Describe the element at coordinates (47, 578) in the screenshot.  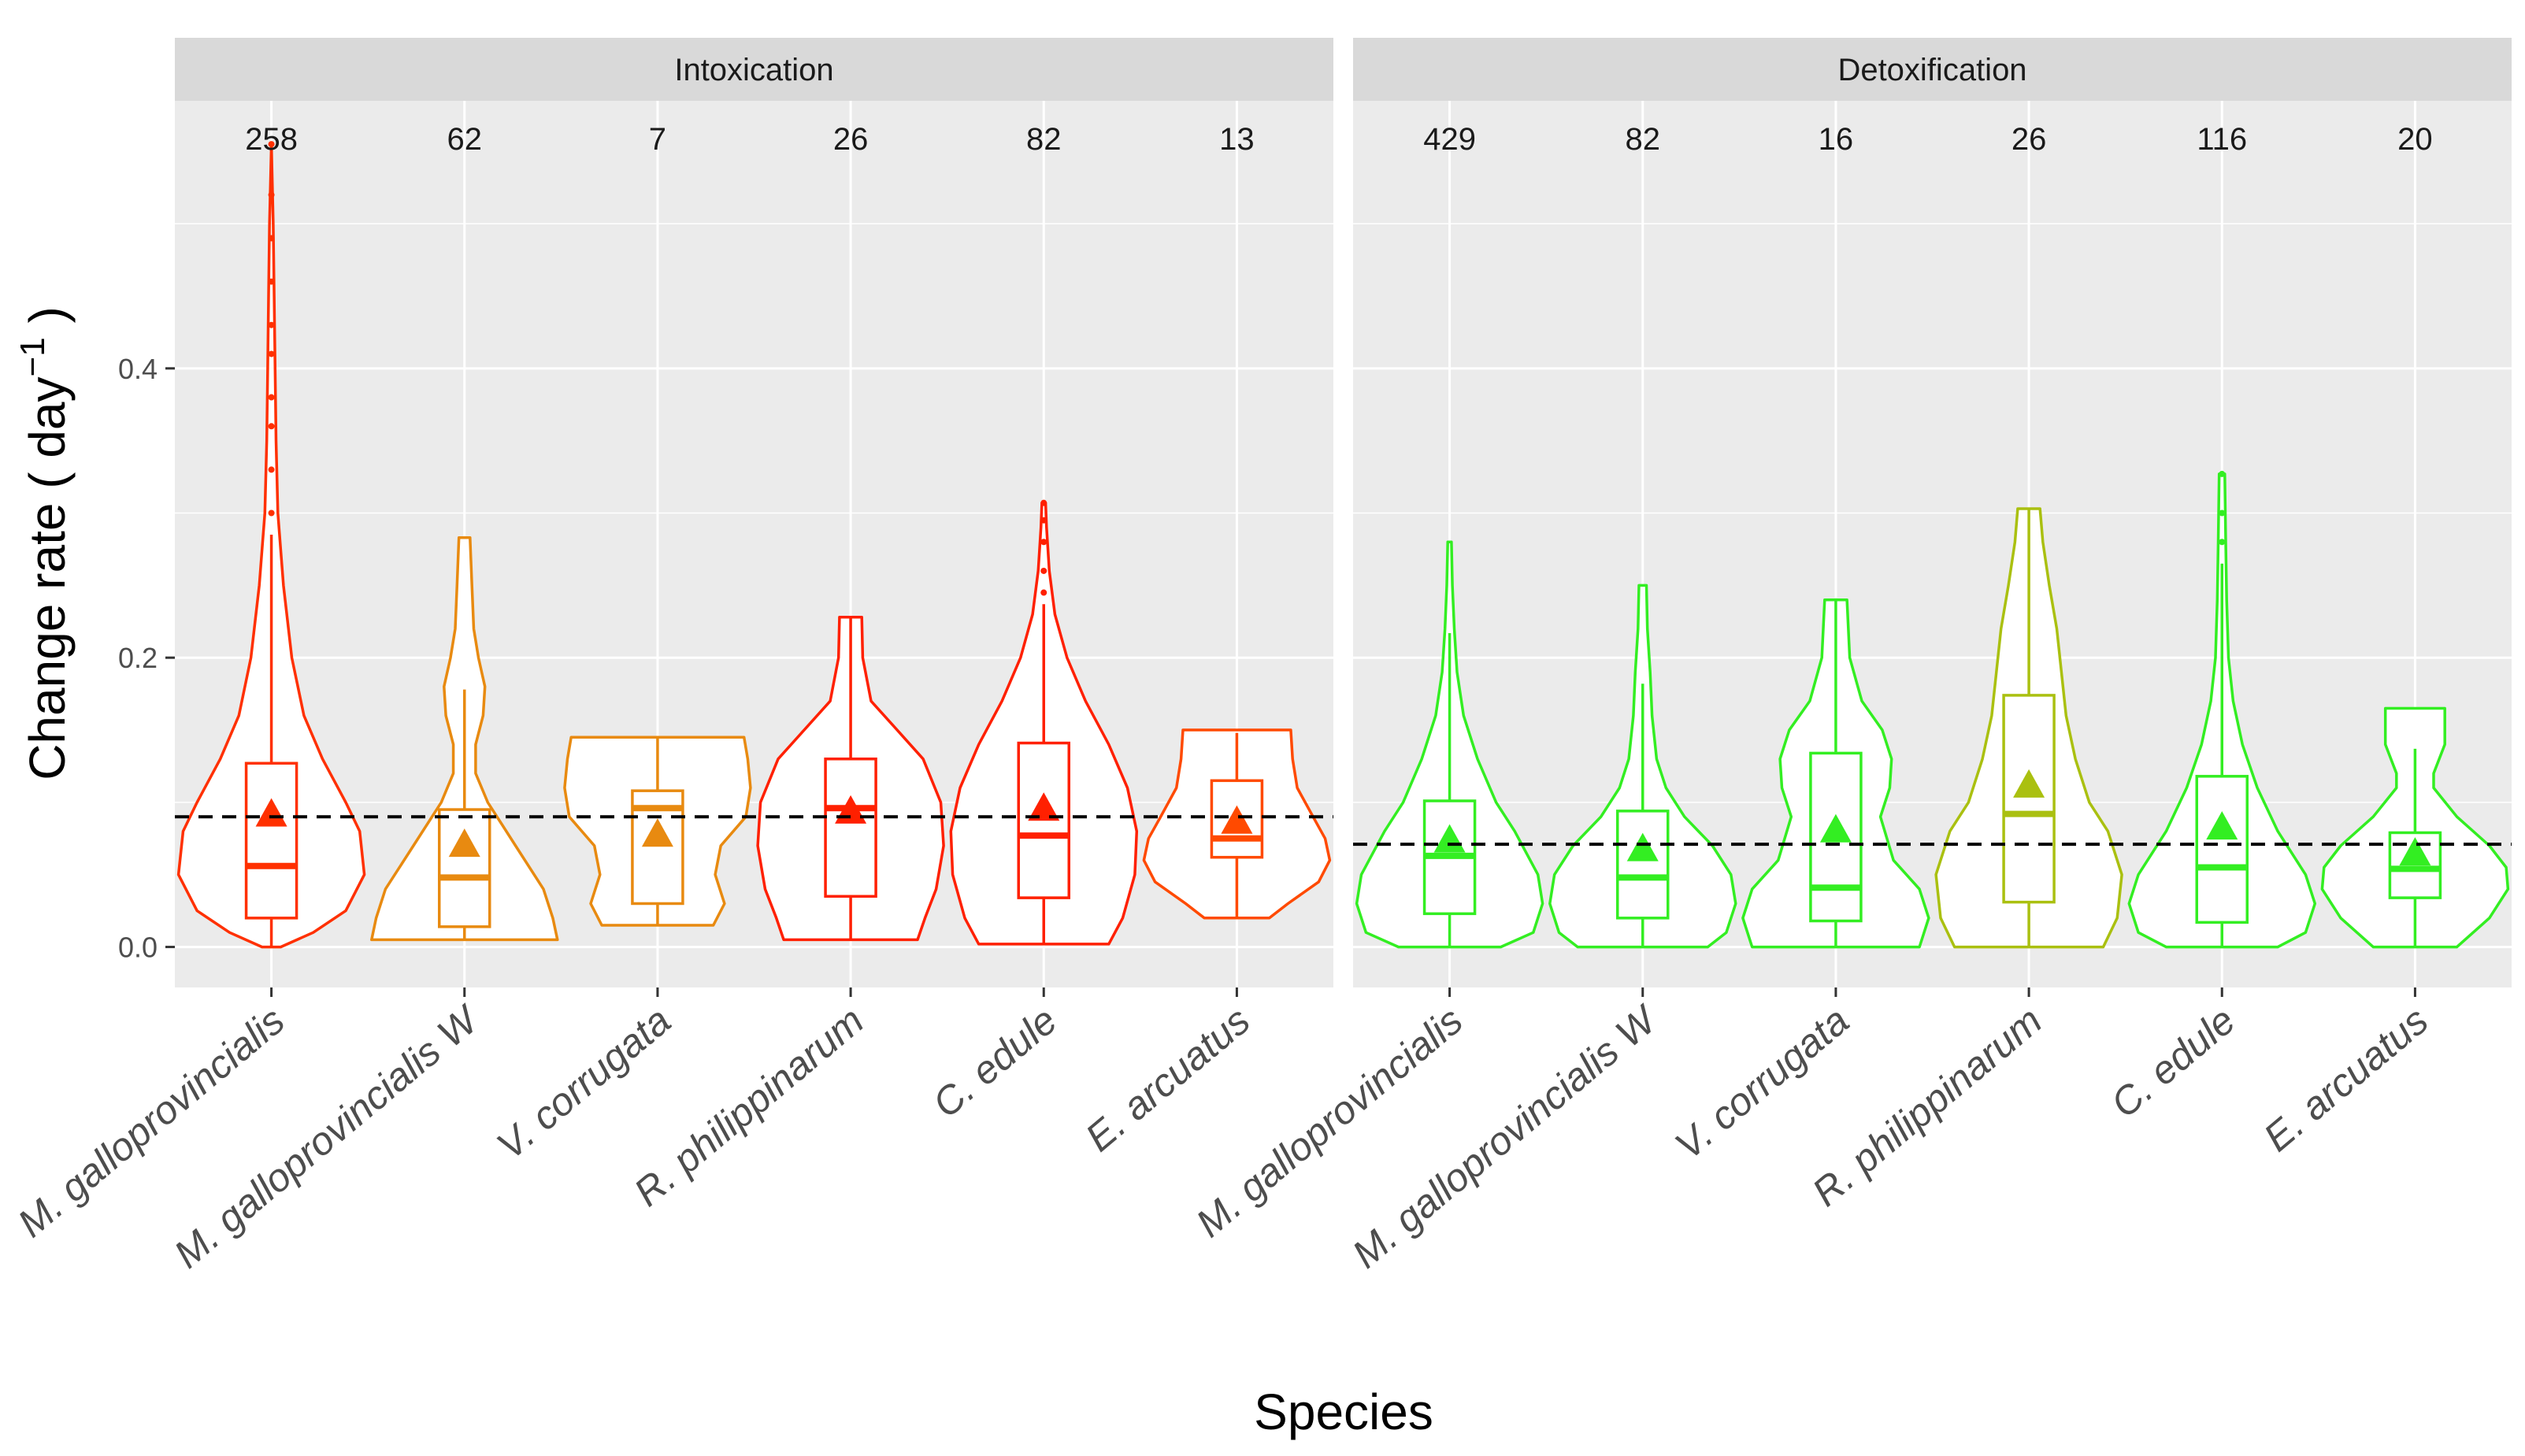
I see `y-axis-title-main: Change rate ( day` at that location.